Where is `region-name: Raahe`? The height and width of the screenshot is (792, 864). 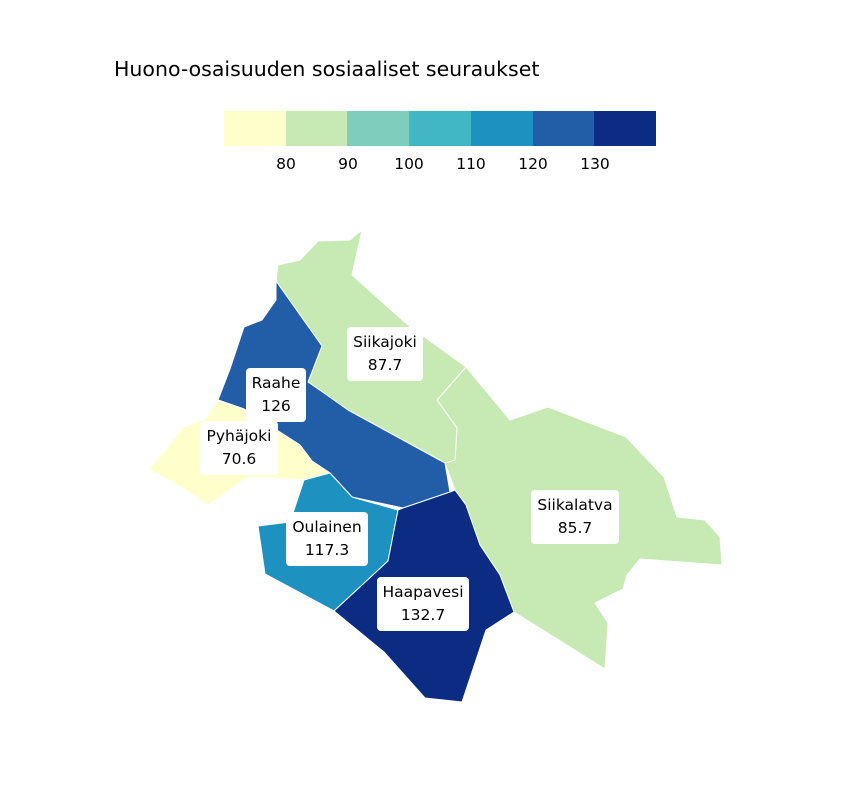 region-name: Raahe is located at coordinates (276, 383).